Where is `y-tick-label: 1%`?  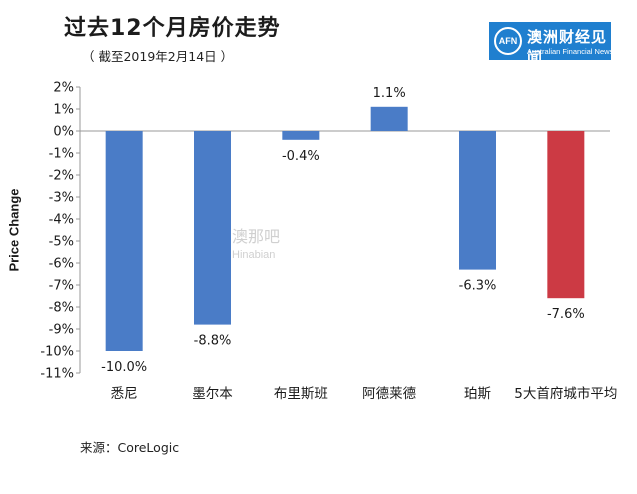
y-tick-label: 1% is located at coordinates (63, 110).